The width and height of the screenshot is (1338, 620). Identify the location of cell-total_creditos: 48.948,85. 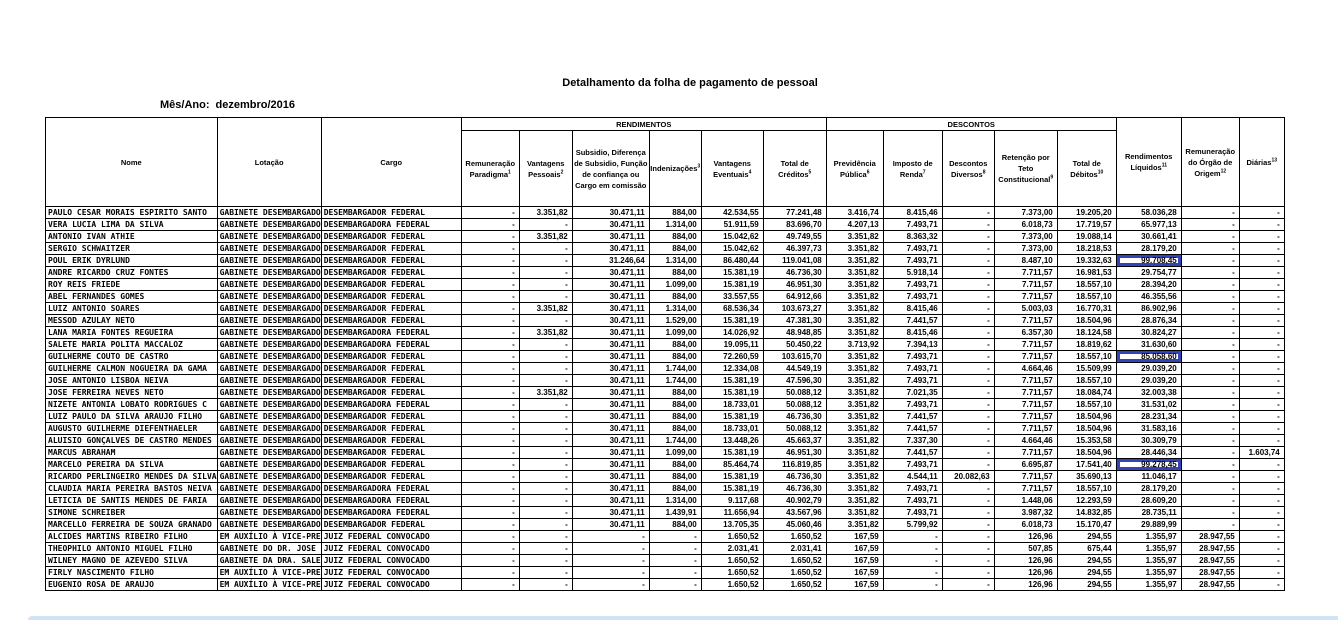
(794, 332).